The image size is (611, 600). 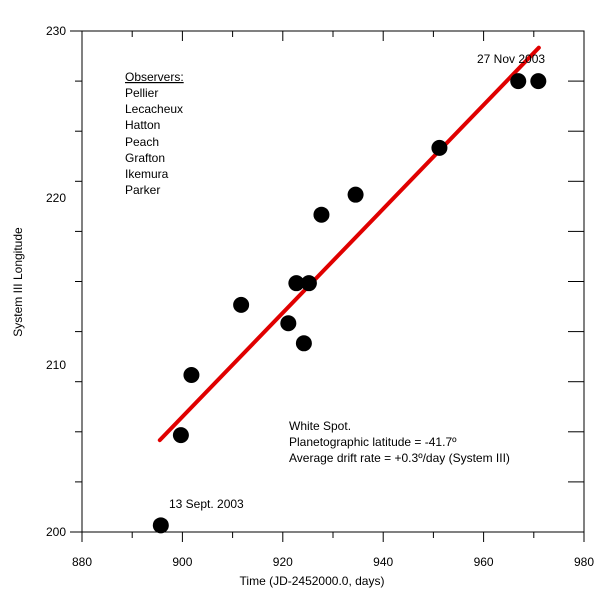 I want to click on observers-heading: Observers:, so click(x=154, y=77).